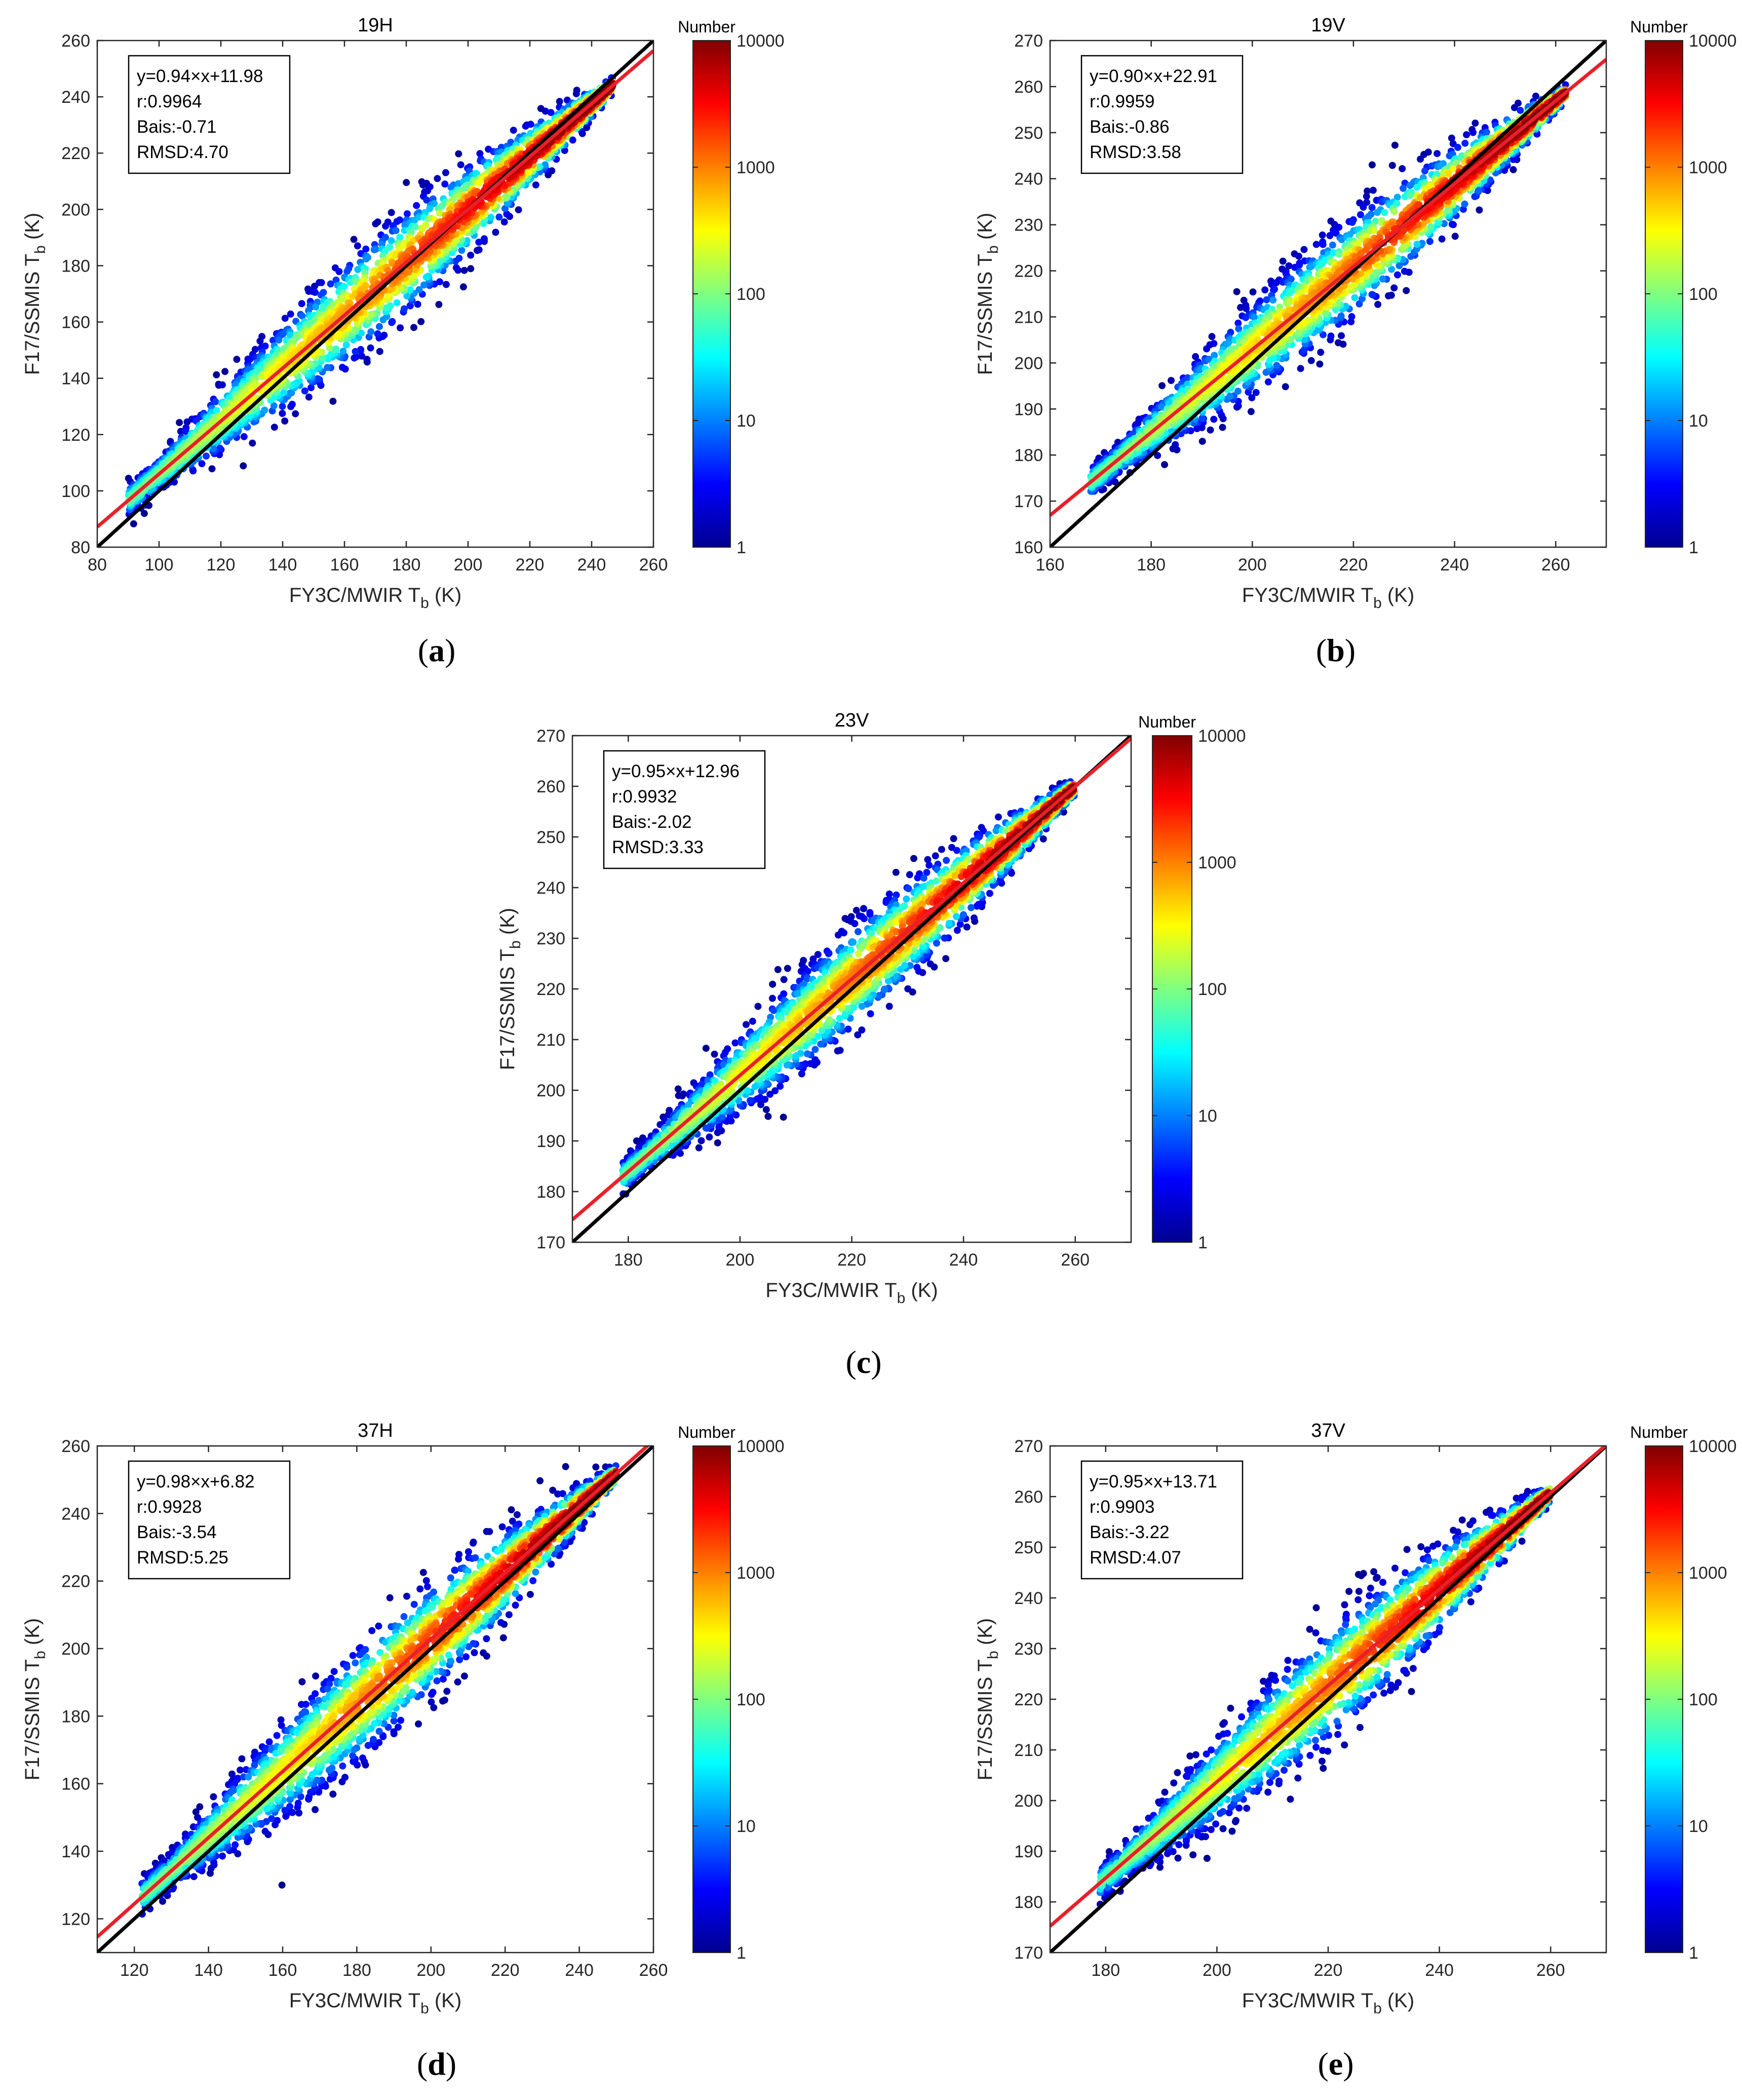 This screenshot has width=1742, height=2100. Describe the element at coordinates (375, 598) in the screenshot. I see `x-axis-label: FY3C/MWIR Tb (K)` at that location.